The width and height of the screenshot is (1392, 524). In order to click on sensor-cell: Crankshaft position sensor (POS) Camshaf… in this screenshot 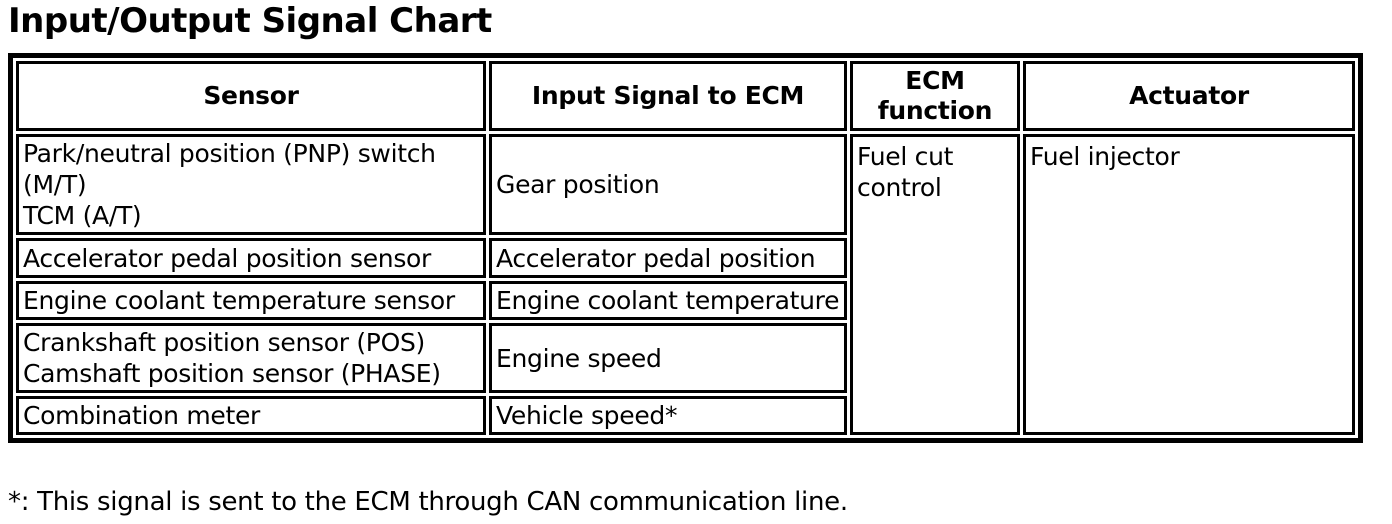, I will do `click(251, 358)`.